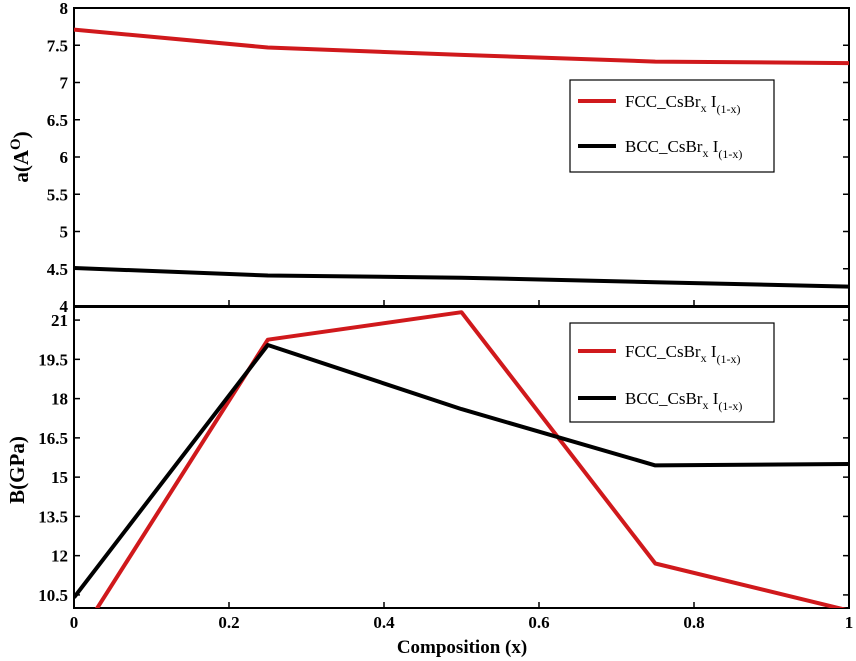 This screenshot has width=856, height=661. Describe the element at coordinates (20, 156) in the screenshot. I see `y-axis-title: a(AO)` at that location.